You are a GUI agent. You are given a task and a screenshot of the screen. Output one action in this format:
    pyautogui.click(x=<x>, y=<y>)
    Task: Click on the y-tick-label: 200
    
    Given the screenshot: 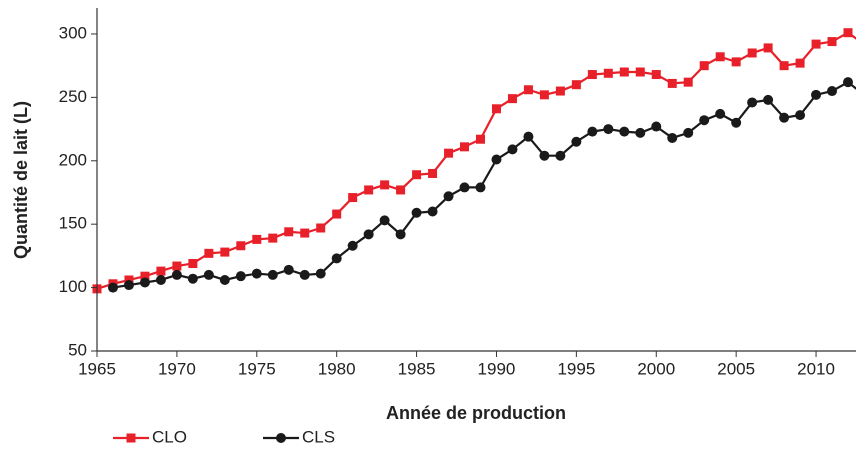 What is the action you would take?
    pyautogui.click(x=73, y=159)
    